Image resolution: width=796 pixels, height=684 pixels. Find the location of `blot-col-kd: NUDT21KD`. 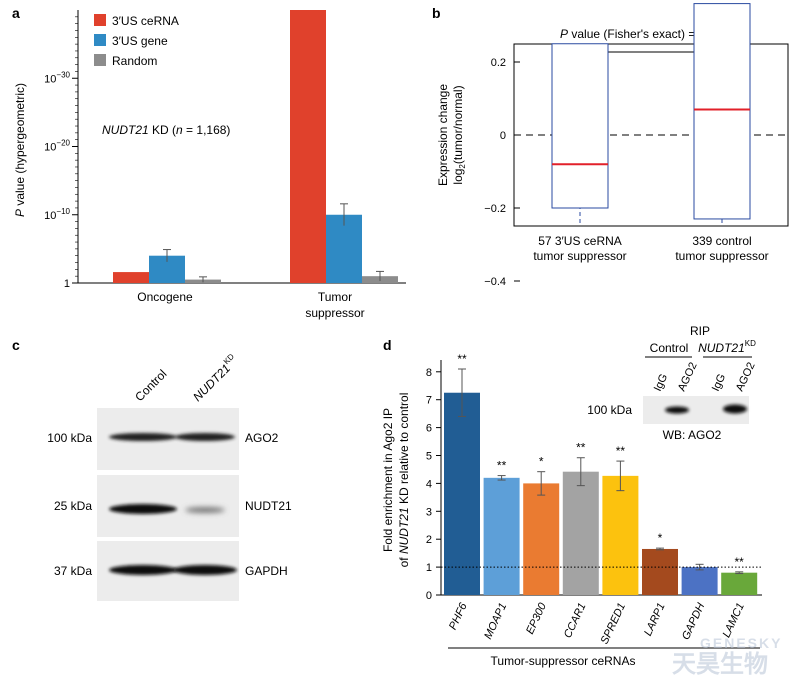

blot-col-kd: NUDT21KD is located at coordinates (215, 378).